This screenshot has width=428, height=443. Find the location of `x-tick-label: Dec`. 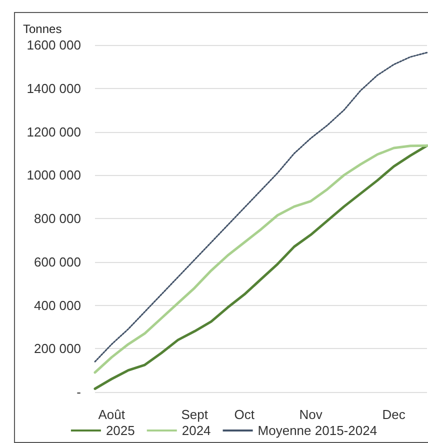

x-tick-label: Dec is located at coordinates (394, 414).